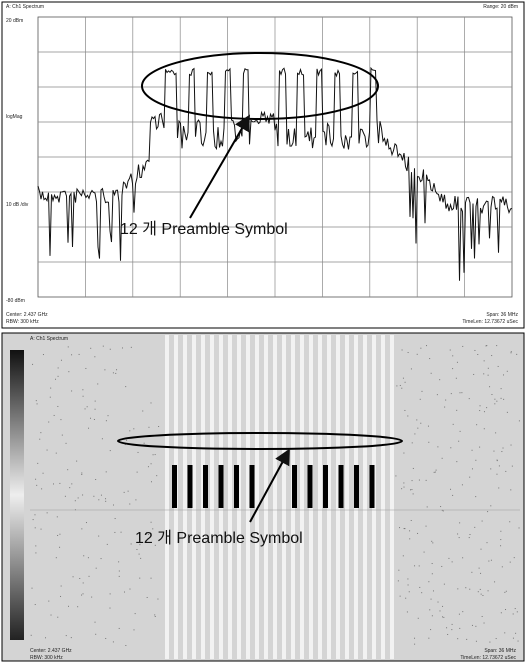 This screenshot has width=527, height=663. What do you see at coordinates (502, 315) in the screenshot?
I see `span: Span: 36 MHz` at bounding box center [502, 315].